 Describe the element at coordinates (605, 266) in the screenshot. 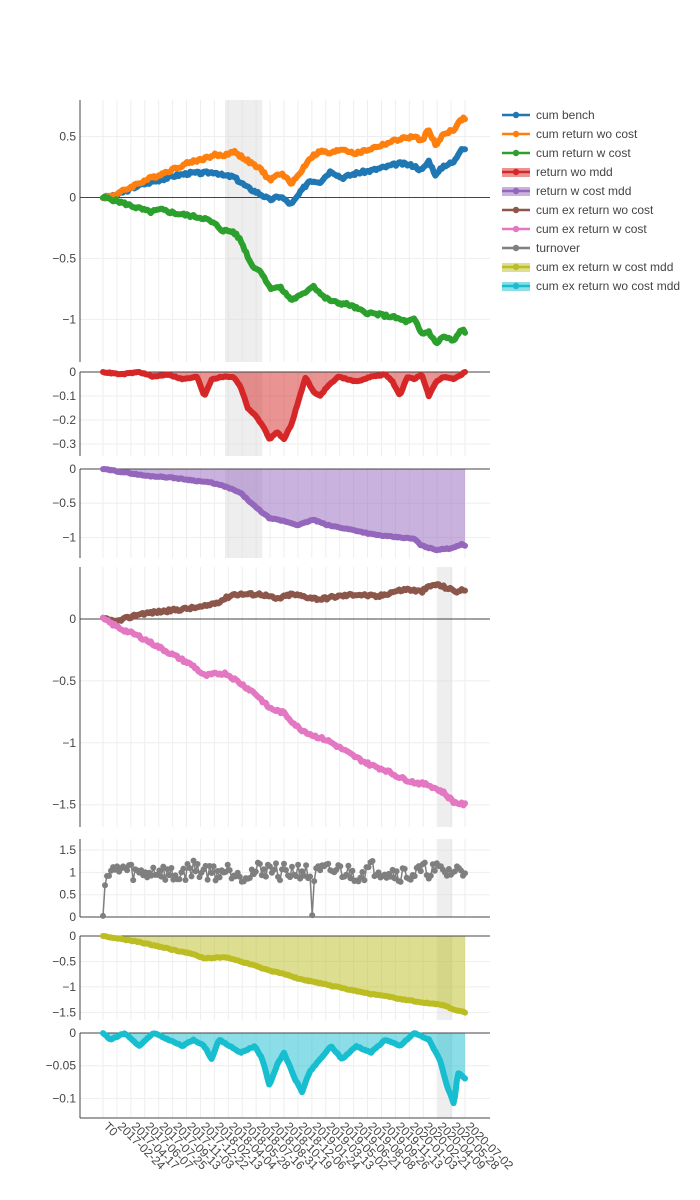

I see `legend-label: cum ex return w cost mdd` at that location.